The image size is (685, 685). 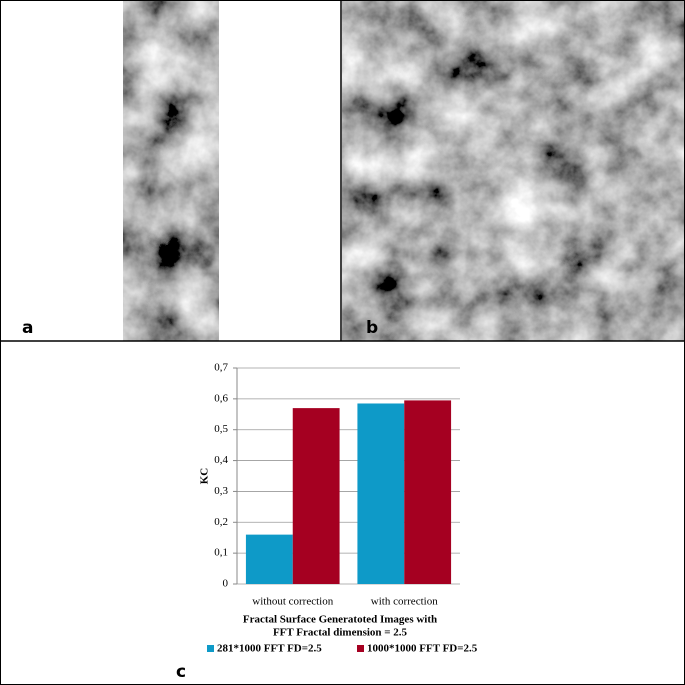 What do you see at coordinates (221, 429) in the screenshot?
I see `y-tick-label: 0,5` at bounding box center [221, 429].